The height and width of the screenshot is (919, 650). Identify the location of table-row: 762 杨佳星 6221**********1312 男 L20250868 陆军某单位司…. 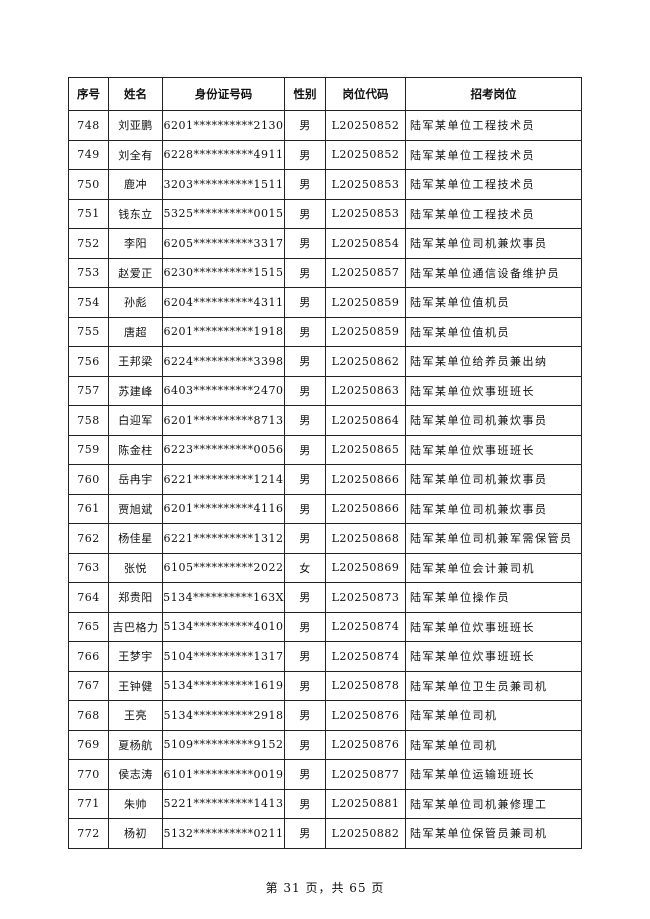
(325, 538).